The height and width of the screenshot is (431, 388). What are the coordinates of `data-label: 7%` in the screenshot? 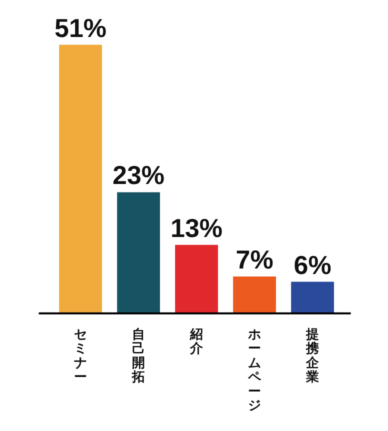 It's located at (255, 259).